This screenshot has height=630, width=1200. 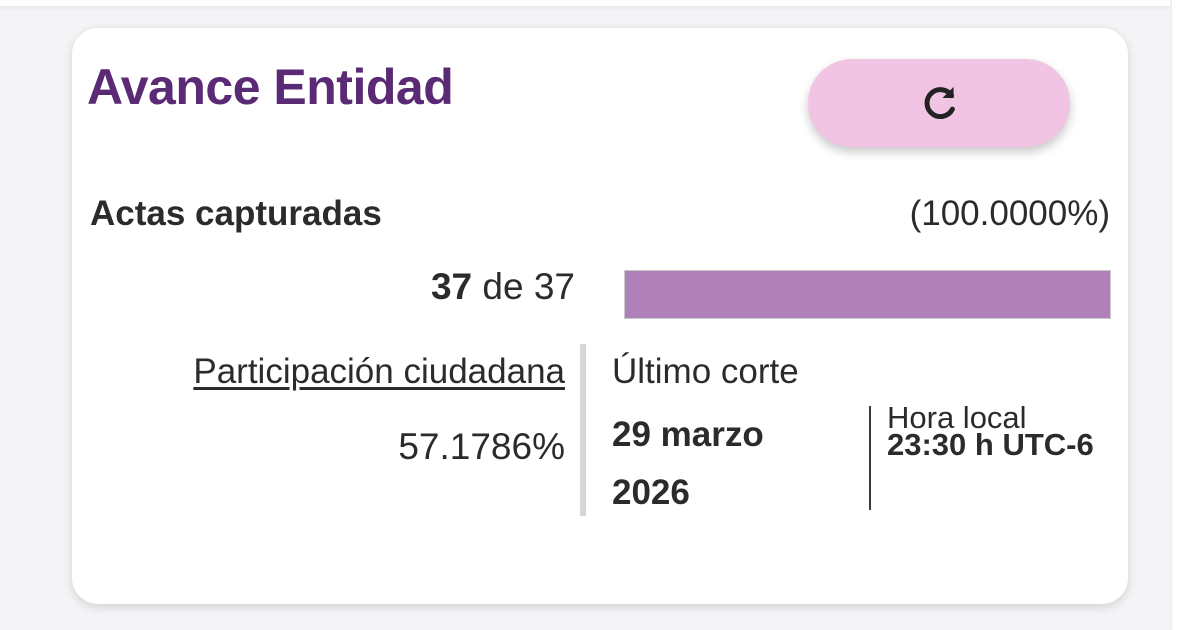 What do you see at coordinates (705, 371) in the screenshot?
I see `ultimo-corte-label: Último corte` at bounding box center [705, 371].